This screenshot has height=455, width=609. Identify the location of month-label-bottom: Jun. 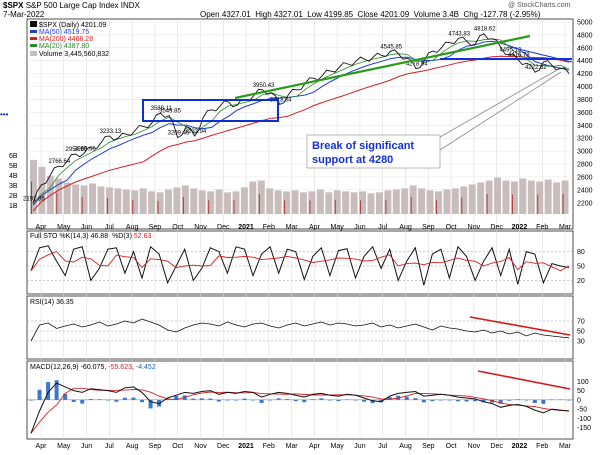
(86, 446).